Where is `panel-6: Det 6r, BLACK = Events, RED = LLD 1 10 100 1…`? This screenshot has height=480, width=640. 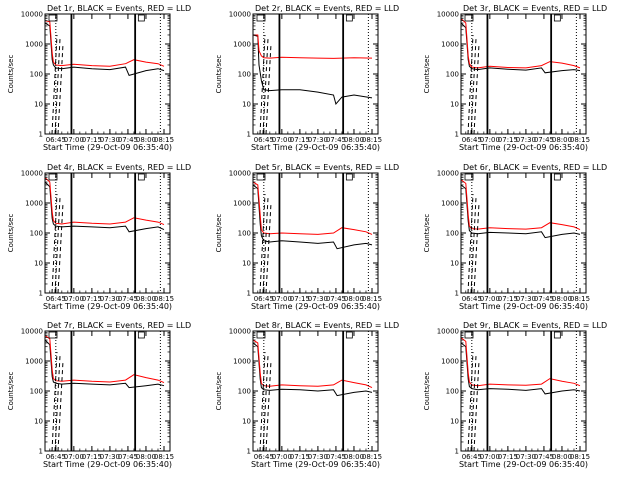
panel-6: Det 6r, BLACK = Events, RED = LLD 1 10 100 1… is located at coordinates (515, 237).